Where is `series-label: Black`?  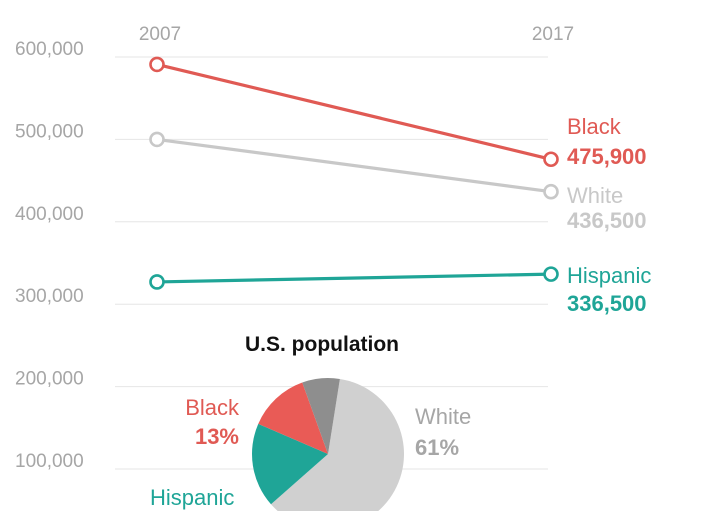 series-label: Black is located at coordinates (594, 126).